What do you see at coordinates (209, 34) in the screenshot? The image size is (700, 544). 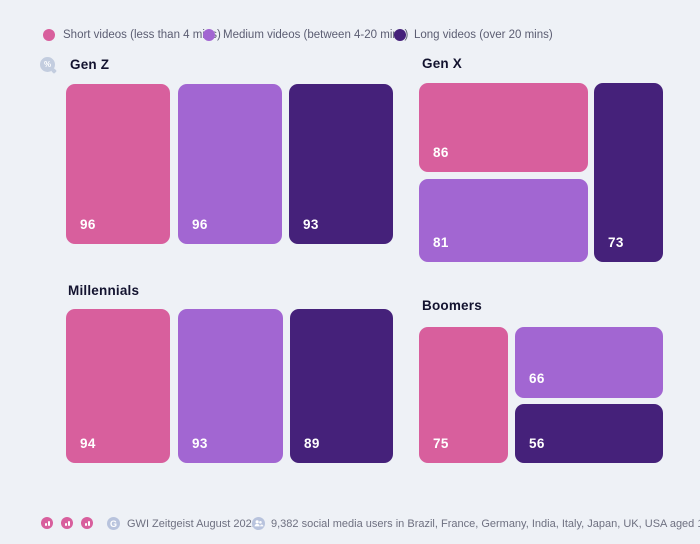 I see `legend-dot-medium-icon` at bounding box center [209, 34].